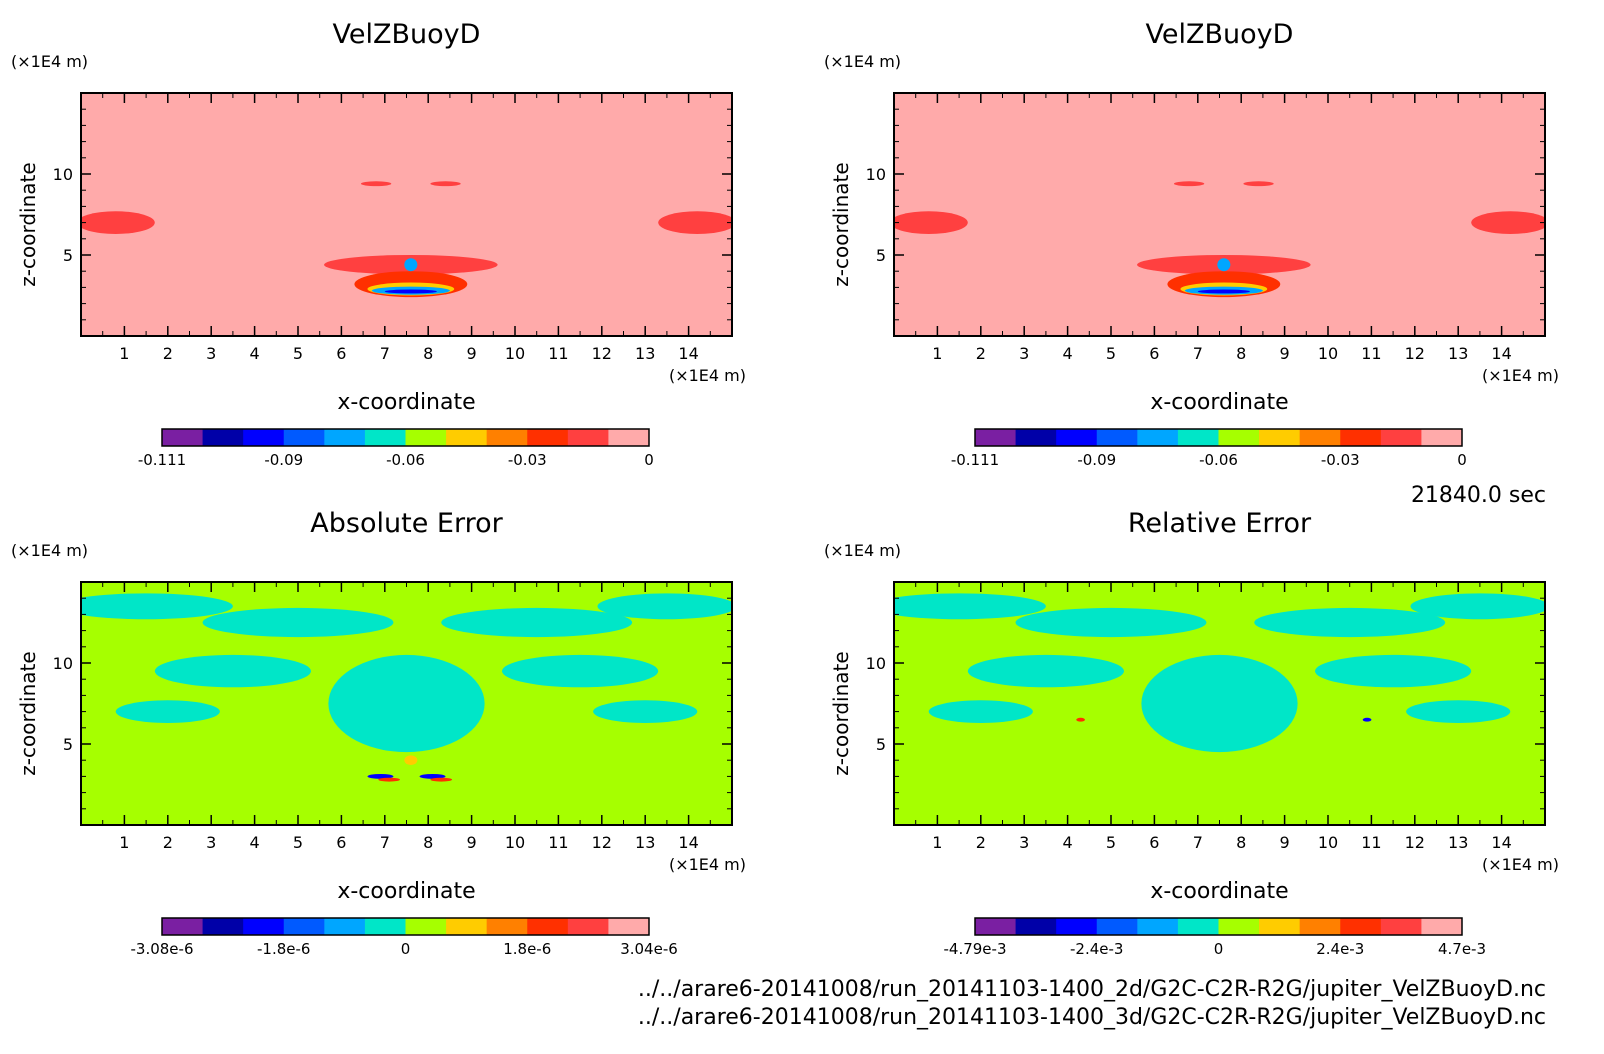  I want to click on field-background, so click(406, 214).